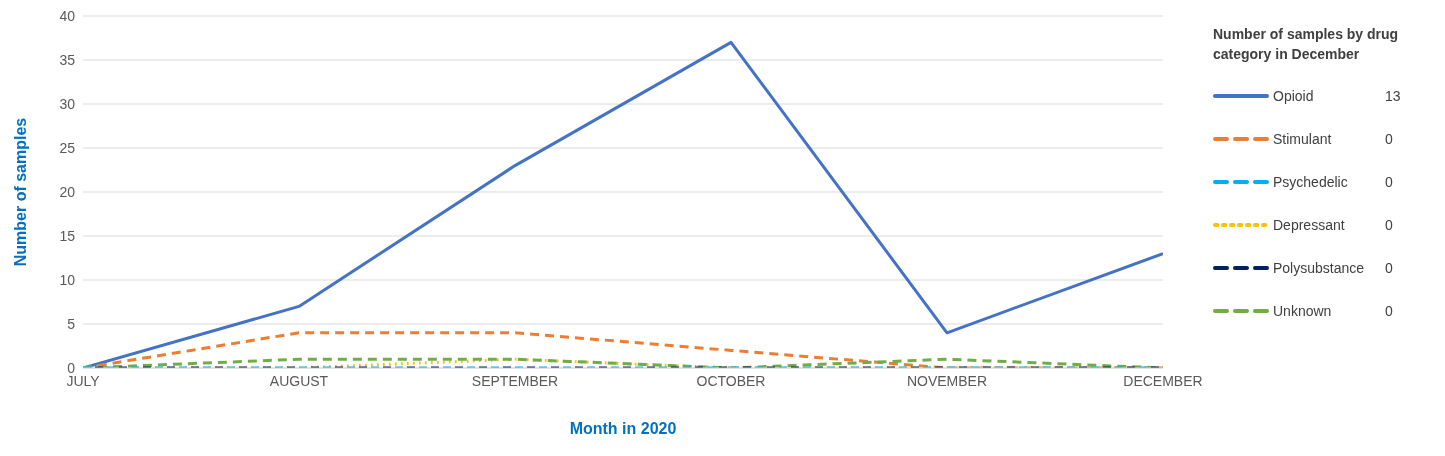 The image size is (1445, 456). What do you see at coordinates (71, 323) in the screenshot?
I see `y-tick-label: 5` at bounding box center [71, 323].